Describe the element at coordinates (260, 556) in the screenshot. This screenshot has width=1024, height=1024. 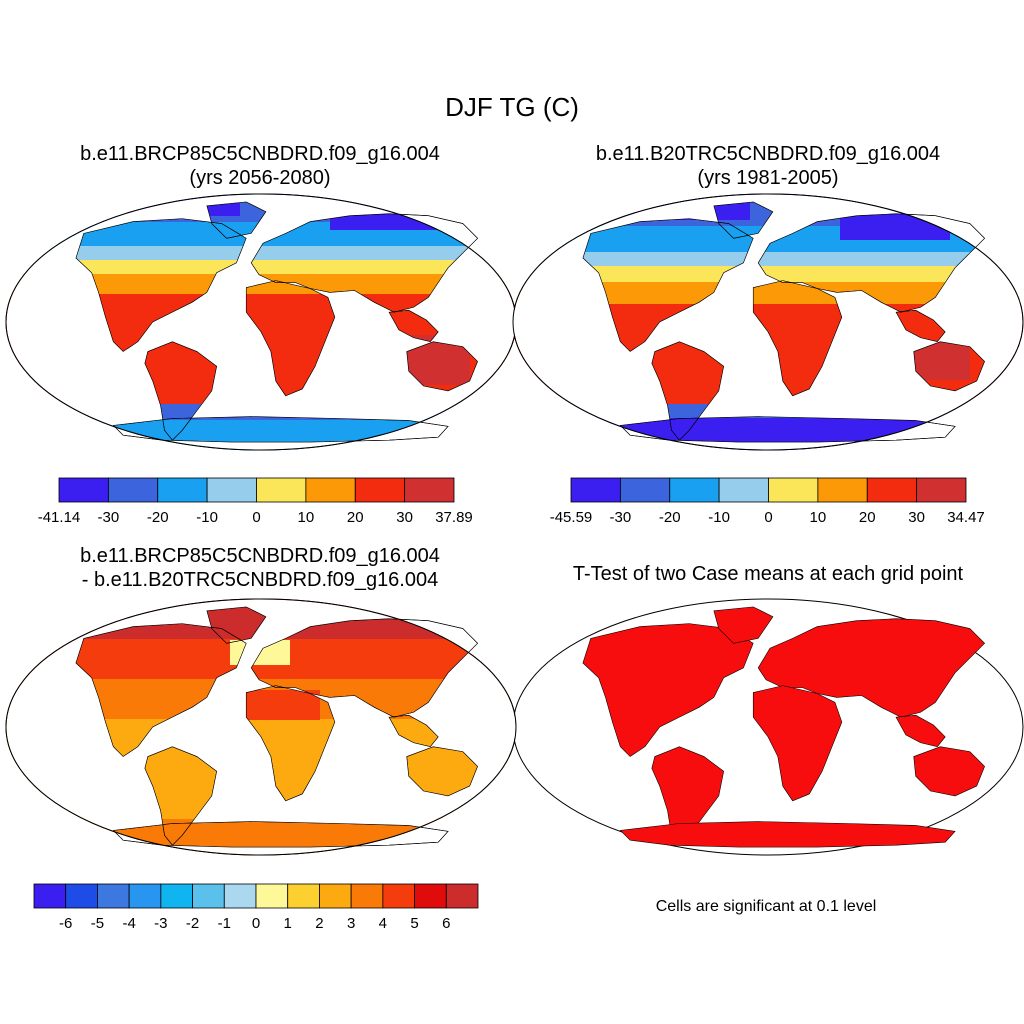
I see `panel-3-title-case-a: b.e11.BRCP85C5CNBDRD.f09_g16.004` at that location.